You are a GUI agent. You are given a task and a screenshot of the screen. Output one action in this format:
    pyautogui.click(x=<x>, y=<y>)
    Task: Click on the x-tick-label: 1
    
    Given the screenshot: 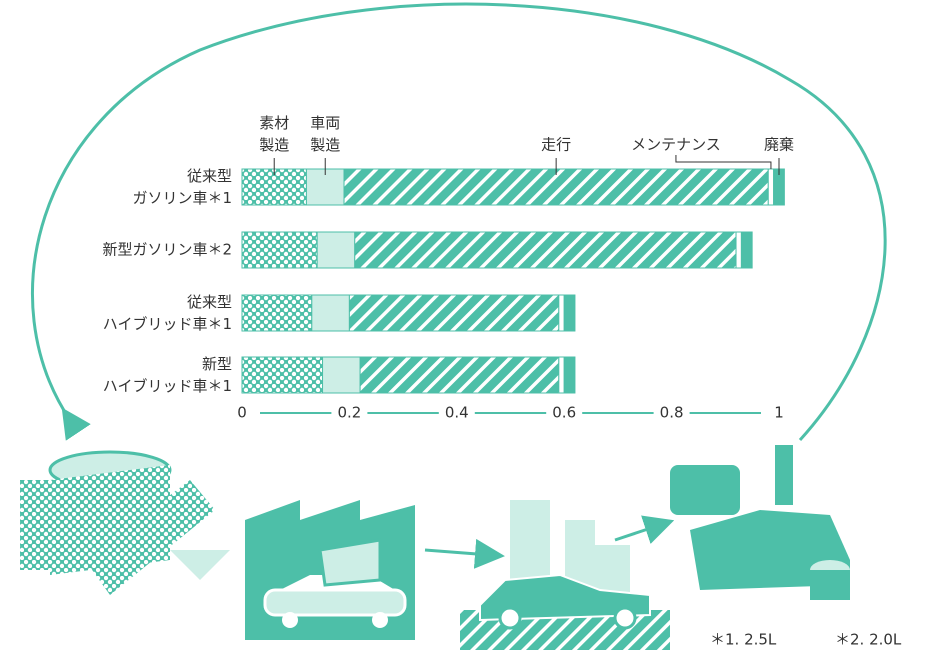 What is the action you would take?
    pyautogui.click(x=779, y=413)
    